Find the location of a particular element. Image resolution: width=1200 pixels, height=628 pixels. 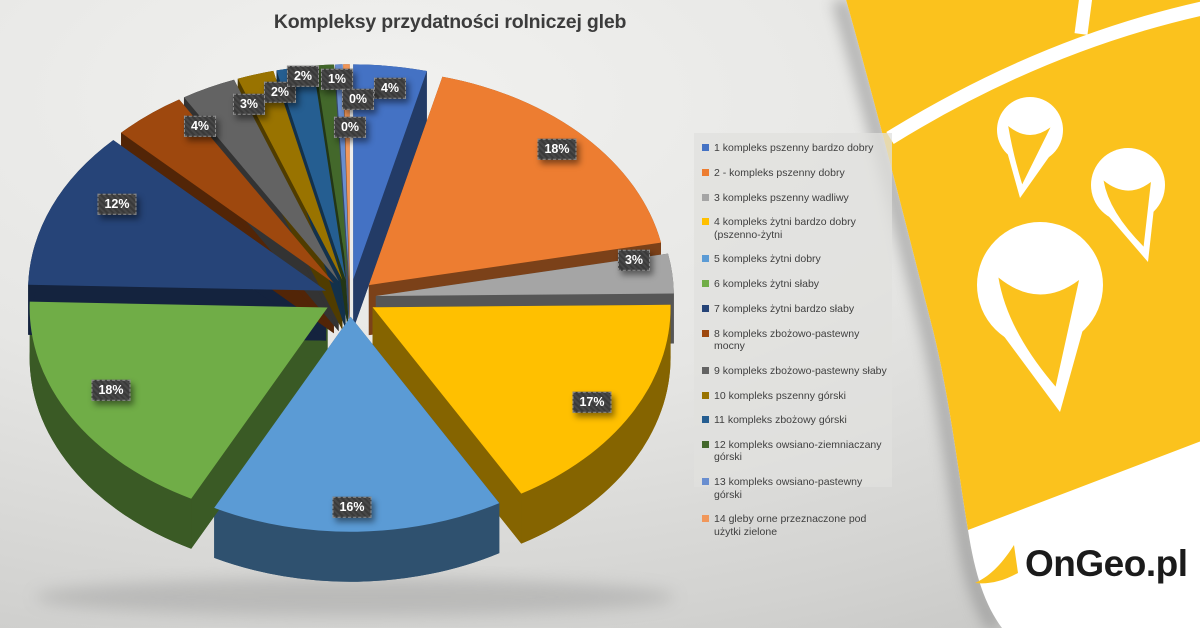

pie-slice-1-side is located at coordinates (390, 200).